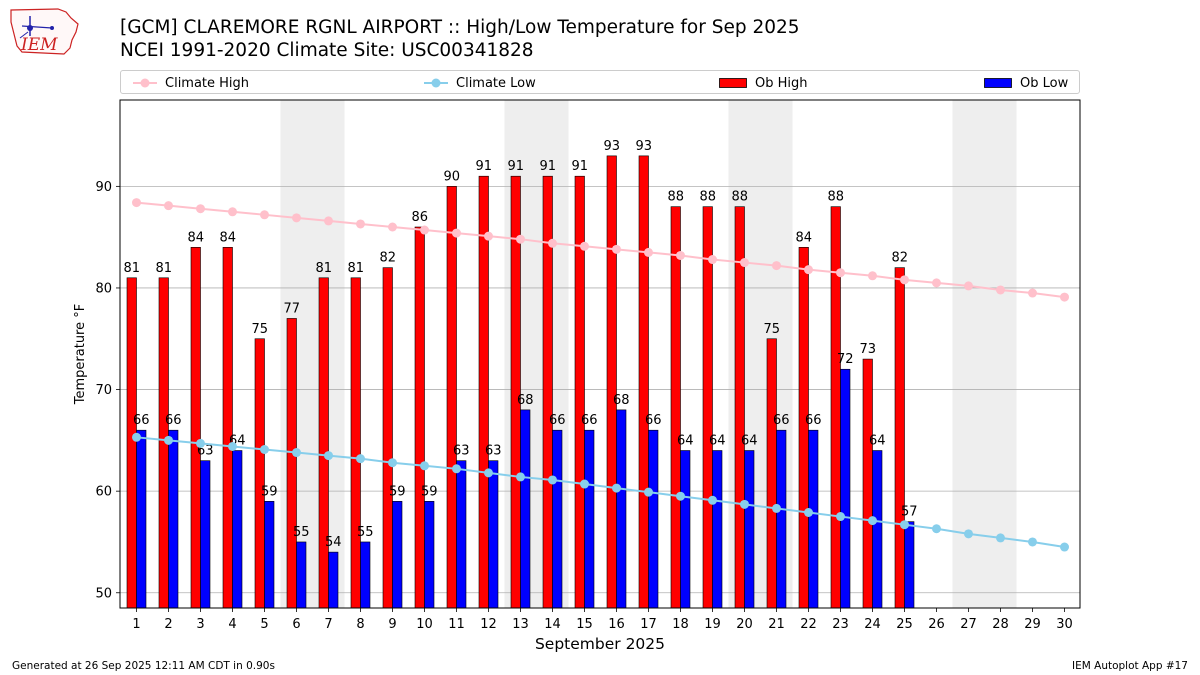  Describe the element at coordinates (600, 250) in the screenshot. I see `line-climate-high` at that location.